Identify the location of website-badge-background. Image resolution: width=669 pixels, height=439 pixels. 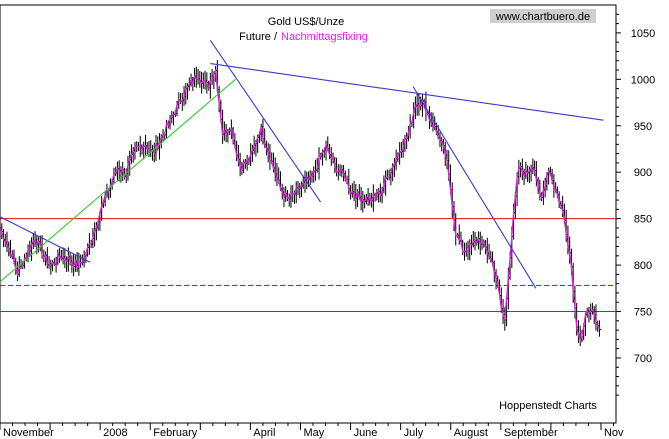
(543, 16).